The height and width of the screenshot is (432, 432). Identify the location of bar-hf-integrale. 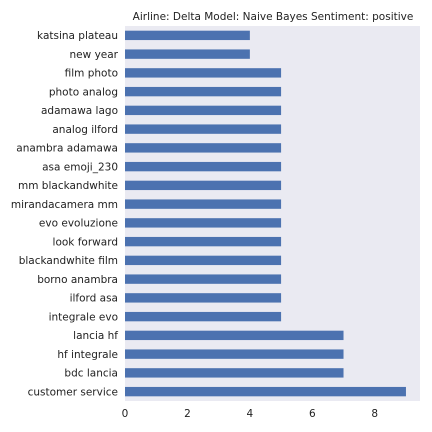
(234, 354).